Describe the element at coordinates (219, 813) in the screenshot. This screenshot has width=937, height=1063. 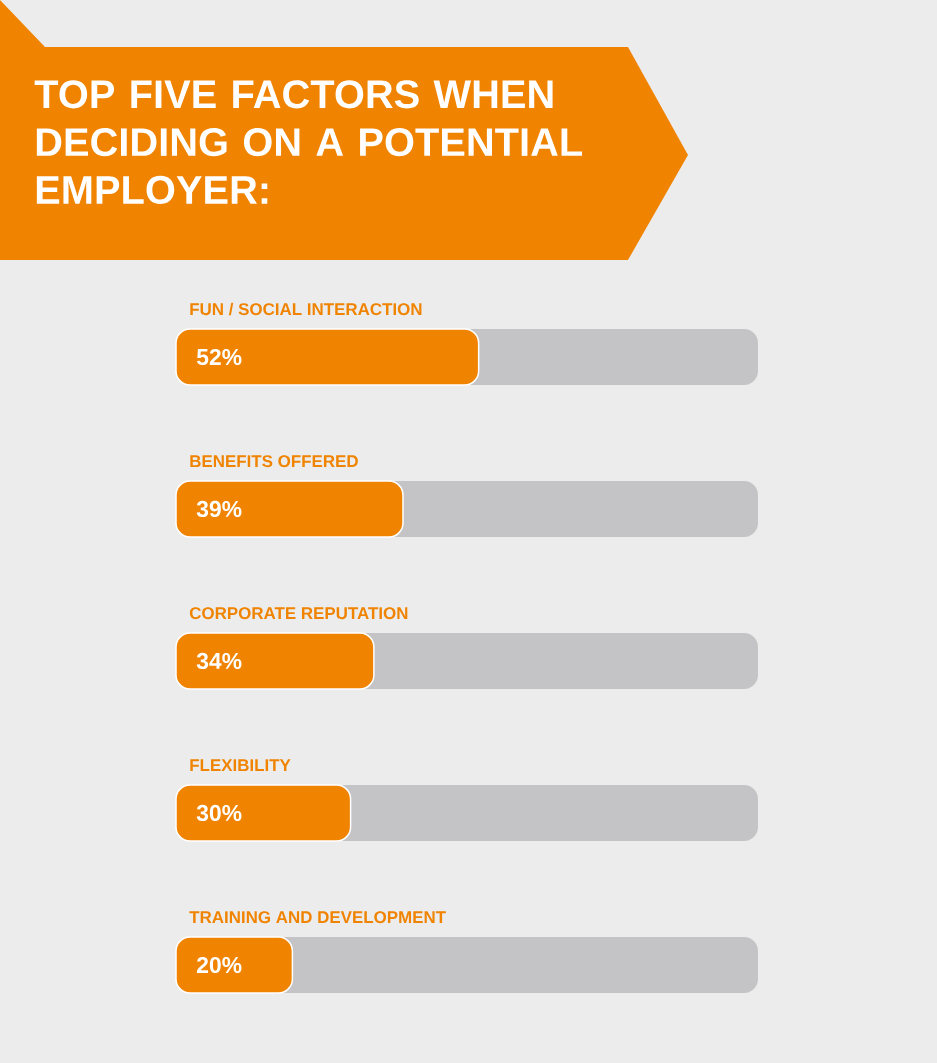
I see `data-label: 30%` at that location.